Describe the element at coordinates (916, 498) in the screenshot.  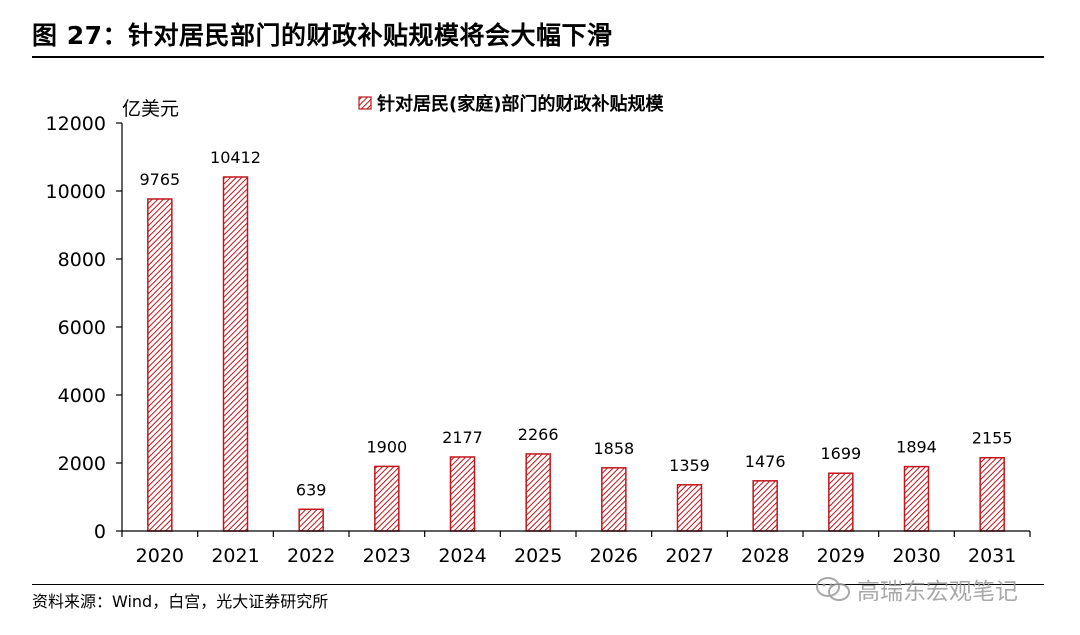
I see `bar-2030` at that location.